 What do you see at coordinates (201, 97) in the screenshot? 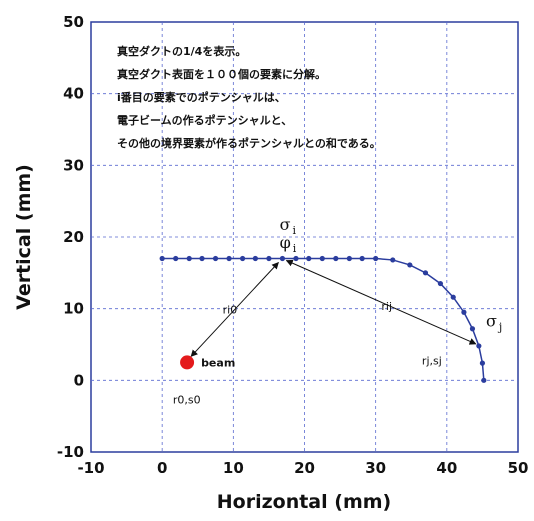
I see `note-line-3: i番目の要素でのポテンシャルは、` at bounding box center [201, 97].